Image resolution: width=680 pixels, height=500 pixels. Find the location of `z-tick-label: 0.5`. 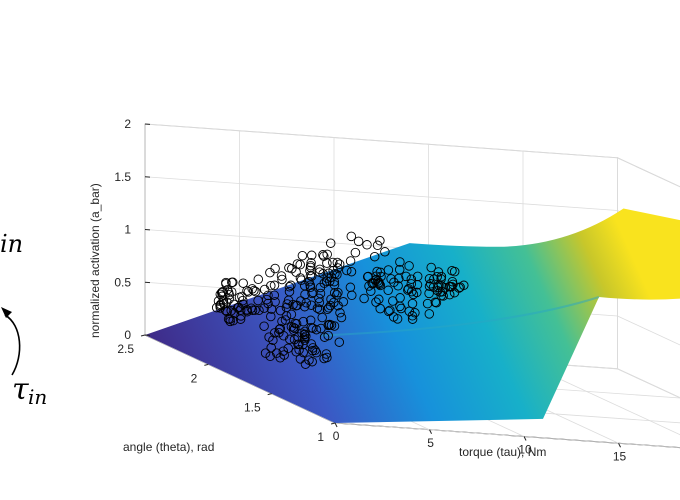

z-tick-label: 0.5 is located at coordinates (122, 282).